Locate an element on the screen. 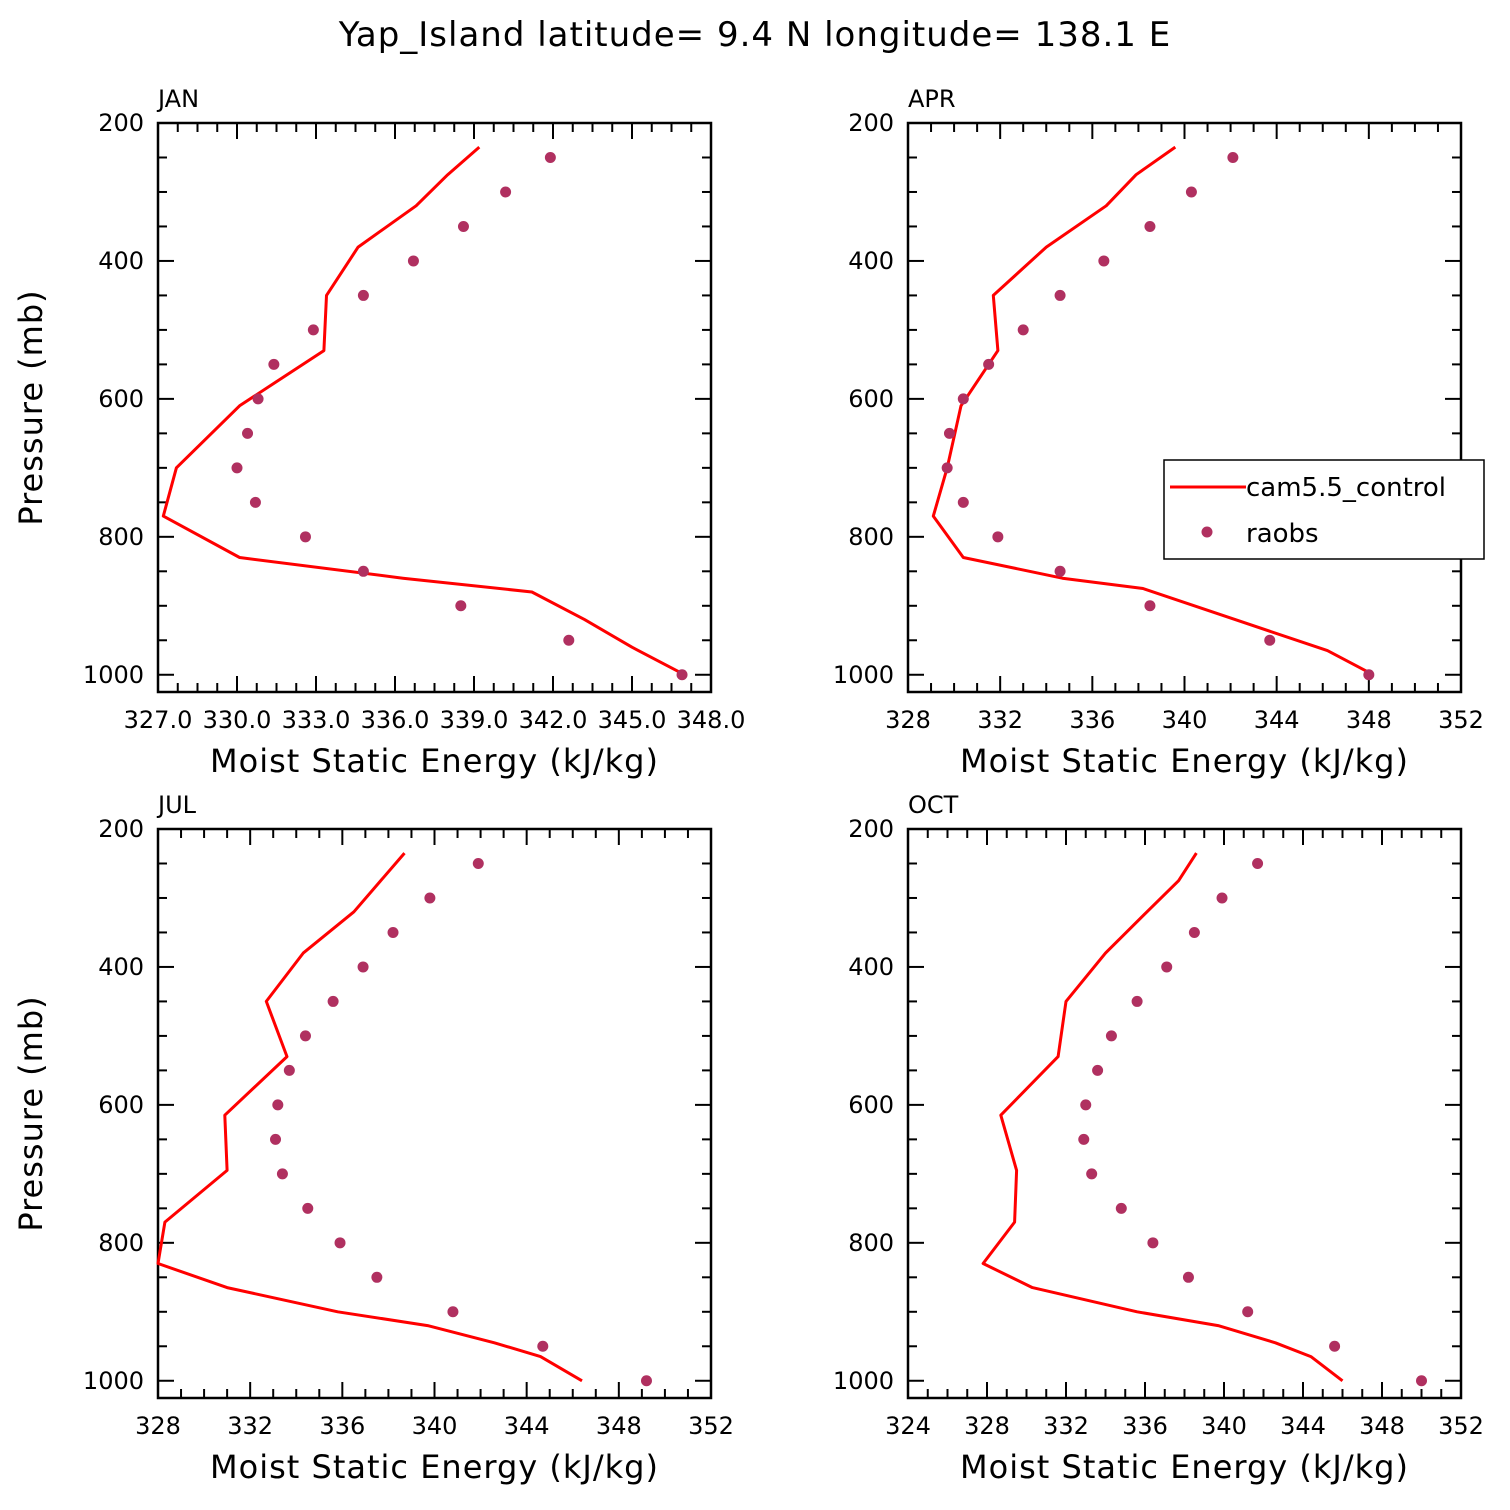 This screenshot has width=1510, height=1510. x-tick-label: 345.0 is located at coordinates (632, 720).